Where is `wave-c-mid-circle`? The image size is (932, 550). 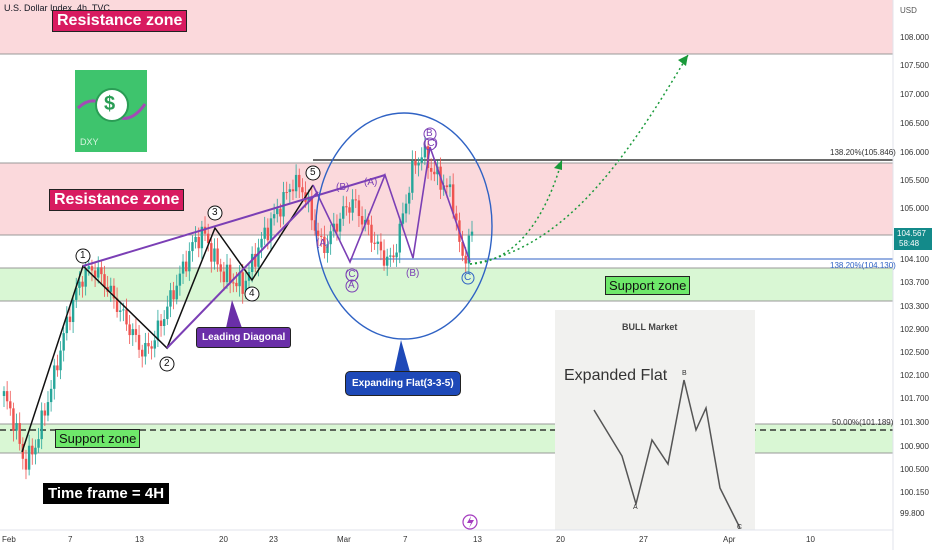
wave-c-mid-circle is located at coordinates (352, 275).